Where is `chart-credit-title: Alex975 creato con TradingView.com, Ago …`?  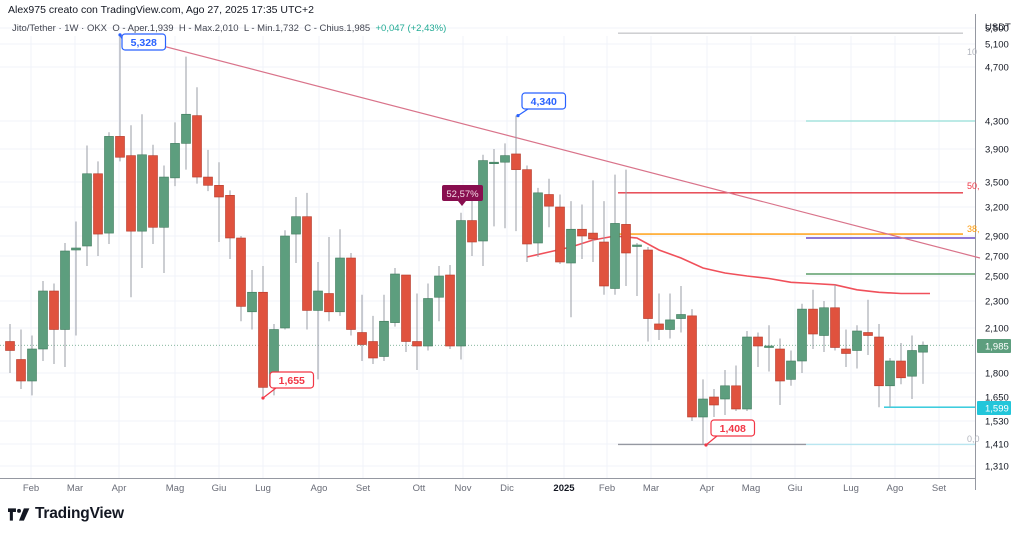
chart-credit-title: Alex975 creato con TradingView.com, Ago … is located at coordinates (161, 10).